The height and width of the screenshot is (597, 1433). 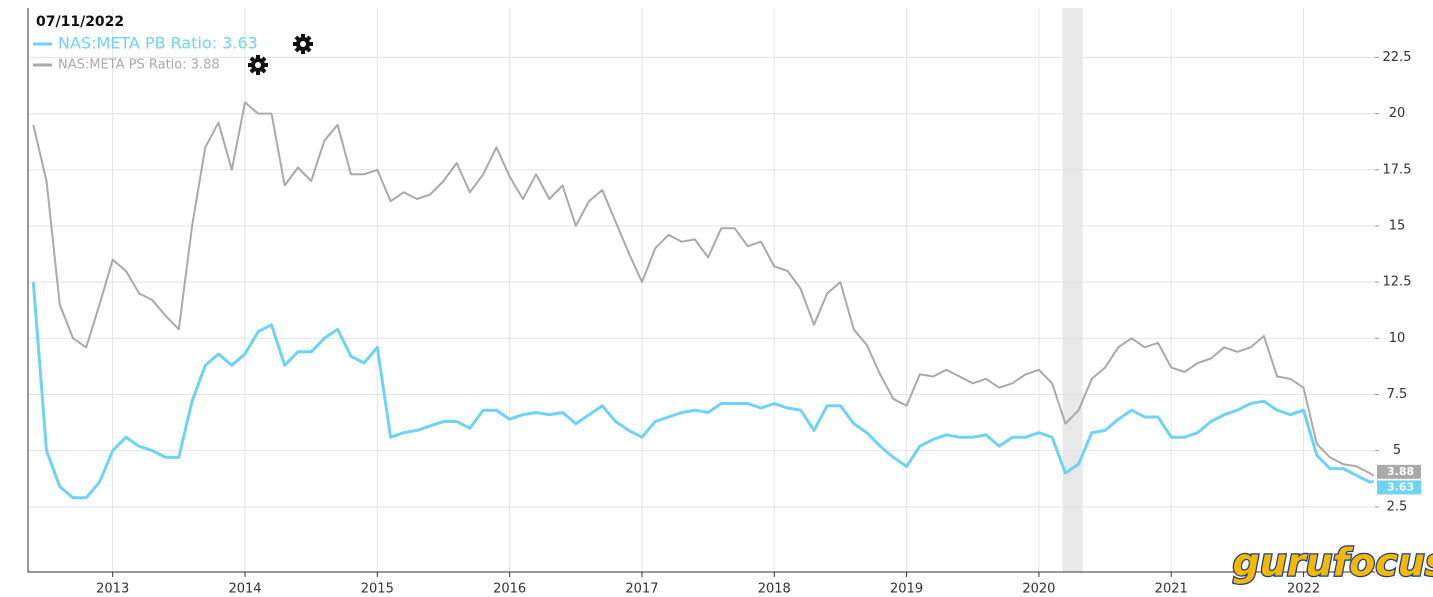 I want to click on legend-label: NAS:META PS Ratio: 3.88, so click(x=139, y=65).